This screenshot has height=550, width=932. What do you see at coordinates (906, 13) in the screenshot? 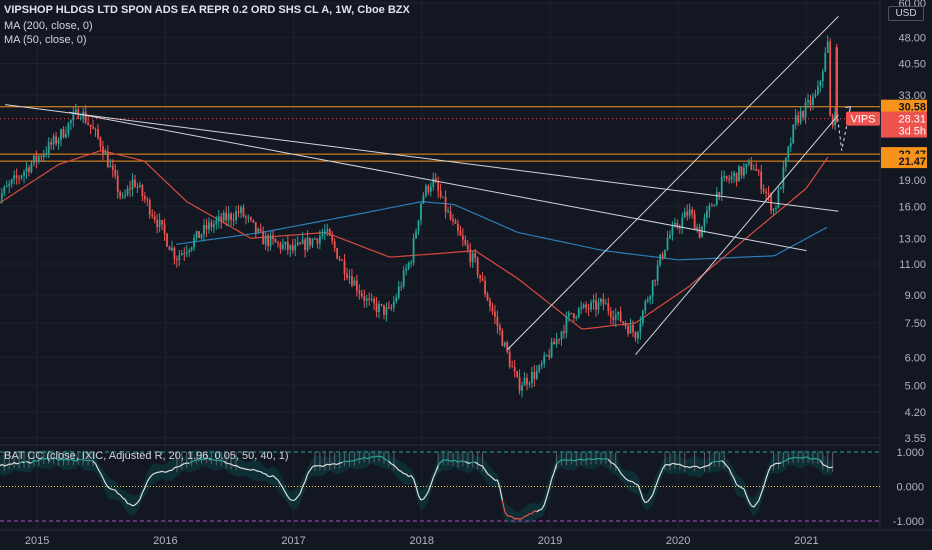
I see `currency-badge: USD` at bounding box center [906, 13].